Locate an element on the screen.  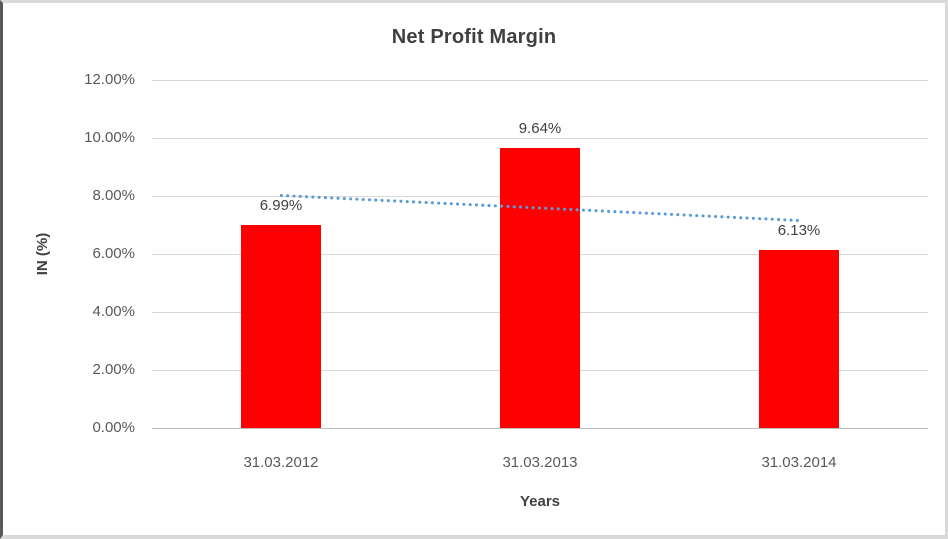
x-tick-label: 31.03.2012 is located at coordinates (281, 462).